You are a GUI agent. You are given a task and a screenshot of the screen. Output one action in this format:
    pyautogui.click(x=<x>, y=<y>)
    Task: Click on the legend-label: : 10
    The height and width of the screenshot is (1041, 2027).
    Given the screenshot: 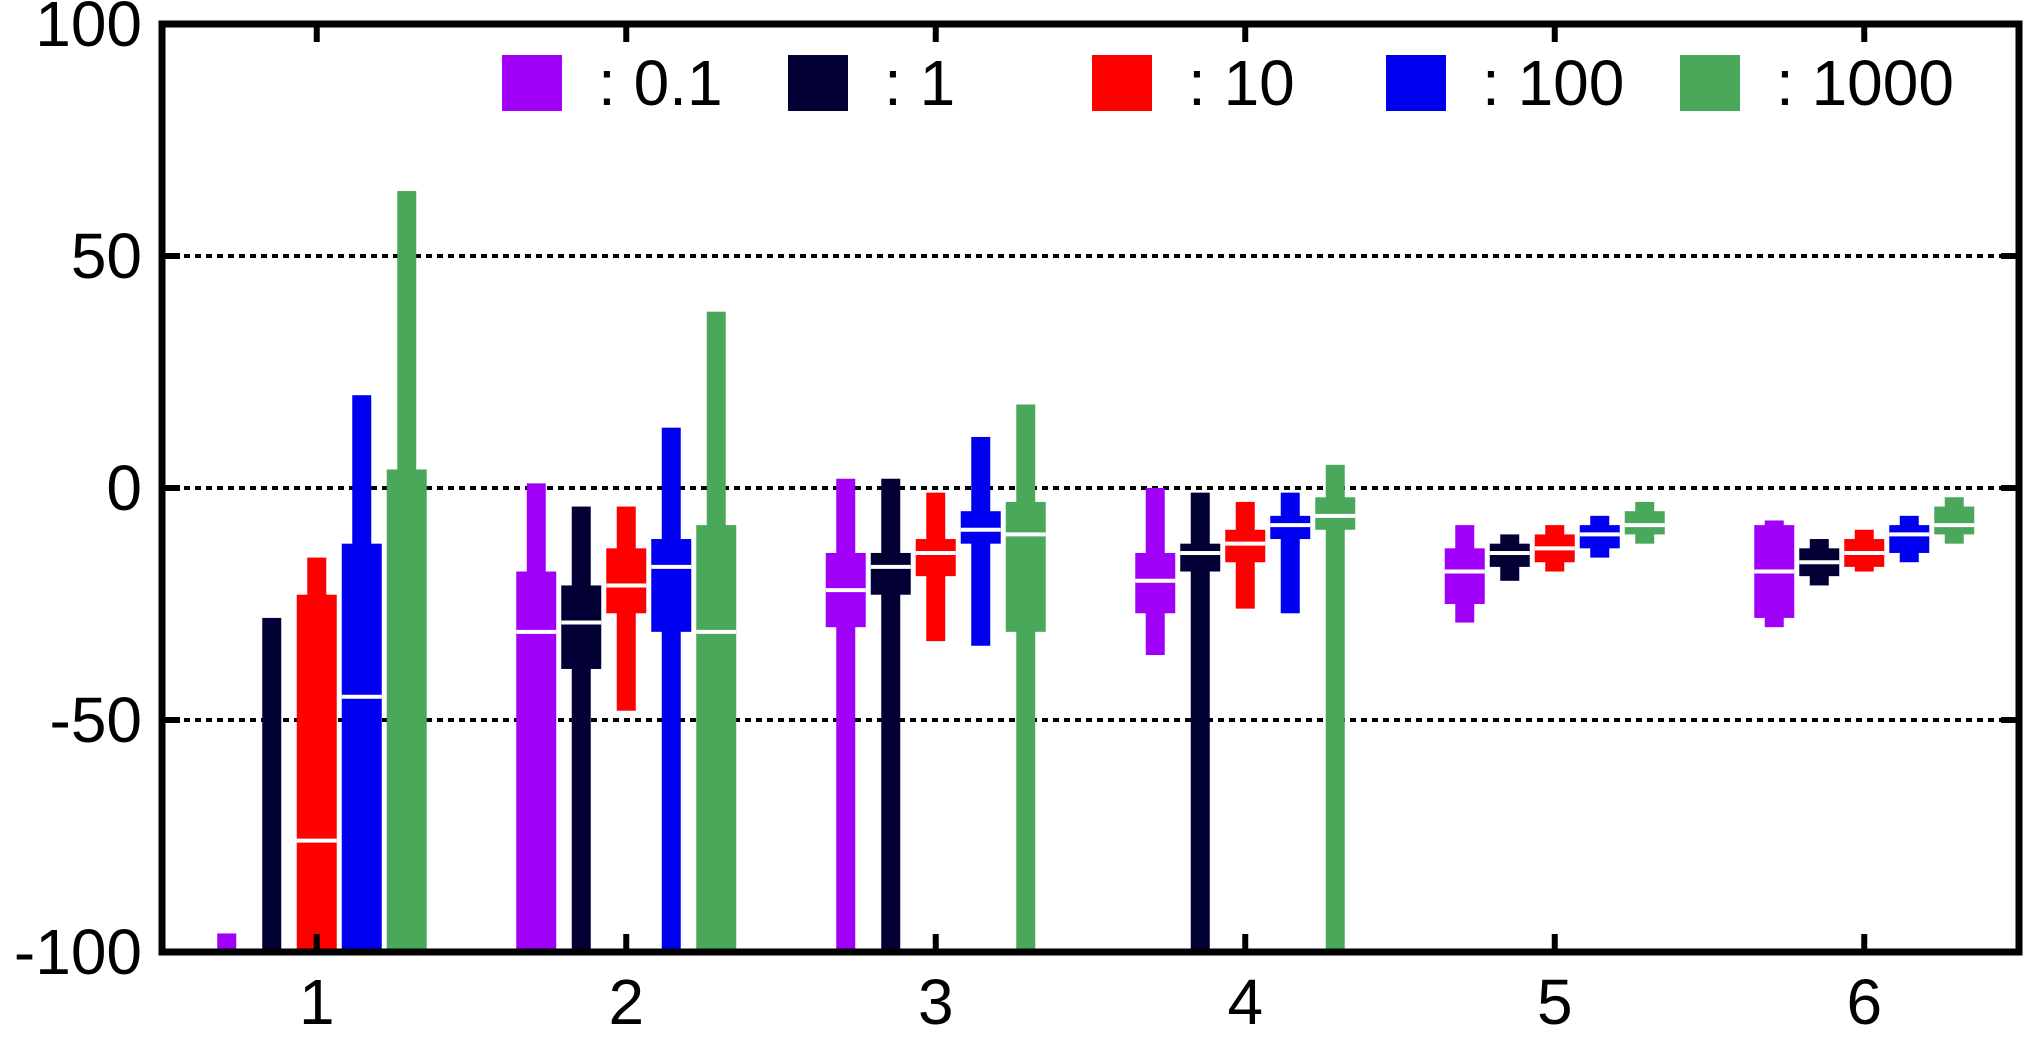 What is the action you would take?
    pyautogui.click(x=1241, y=83)
    